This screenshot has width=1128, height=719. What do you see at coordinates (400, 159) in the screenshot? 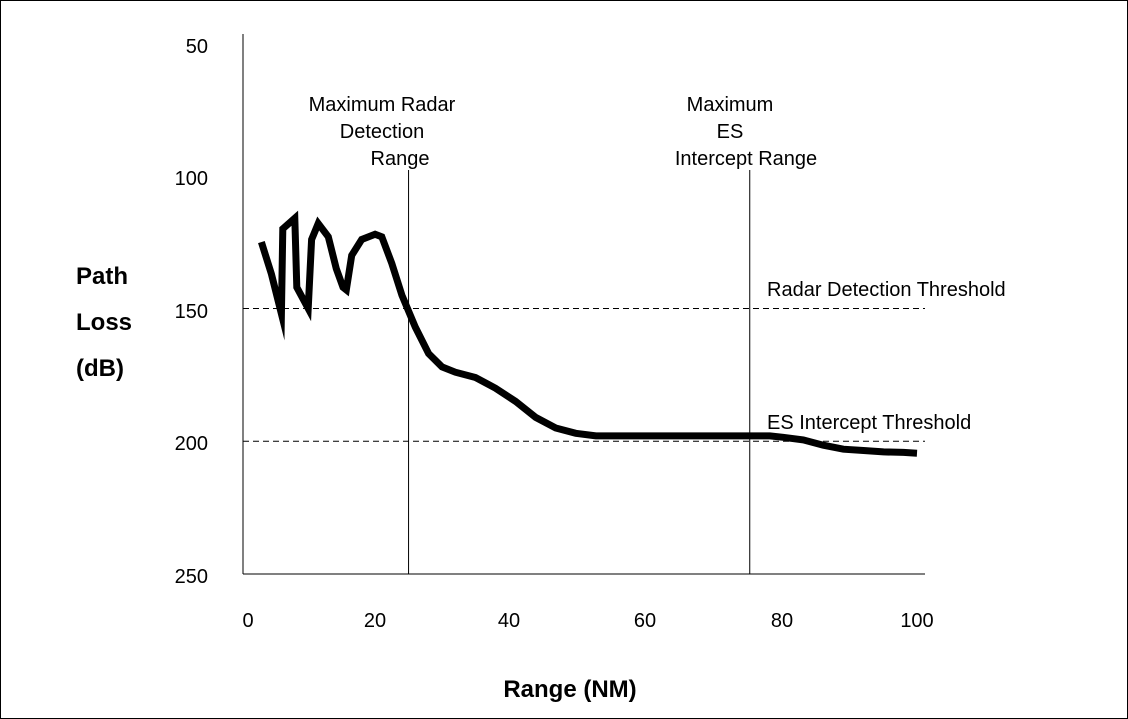
I see `radar-range-label: Range` at bounding box center [400, 159].